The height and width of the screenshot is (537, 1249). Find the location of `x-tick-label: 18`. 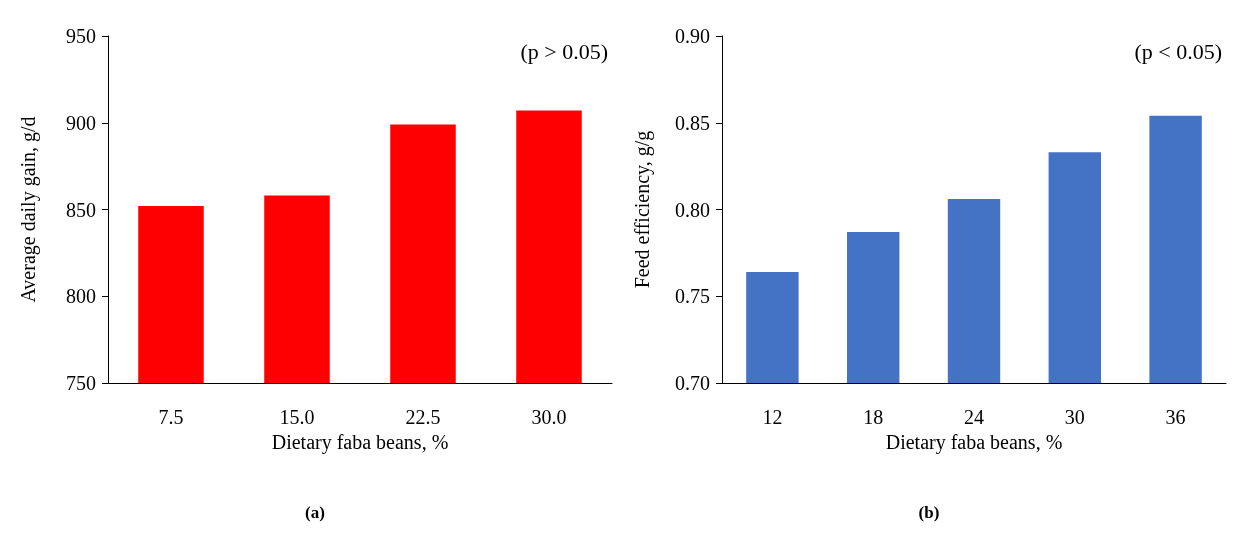

x-tick-label: 18 is located at coordinates (873, 417).